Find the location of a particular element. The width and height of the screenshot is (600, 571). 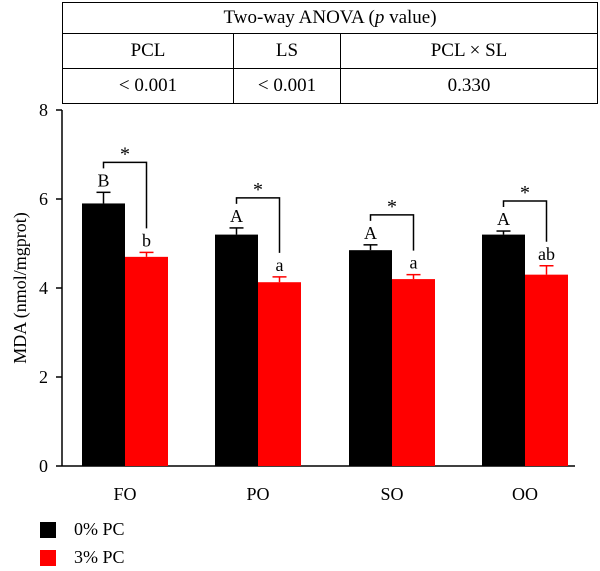

bar-so-0pc is located at coordinates (370, 358).